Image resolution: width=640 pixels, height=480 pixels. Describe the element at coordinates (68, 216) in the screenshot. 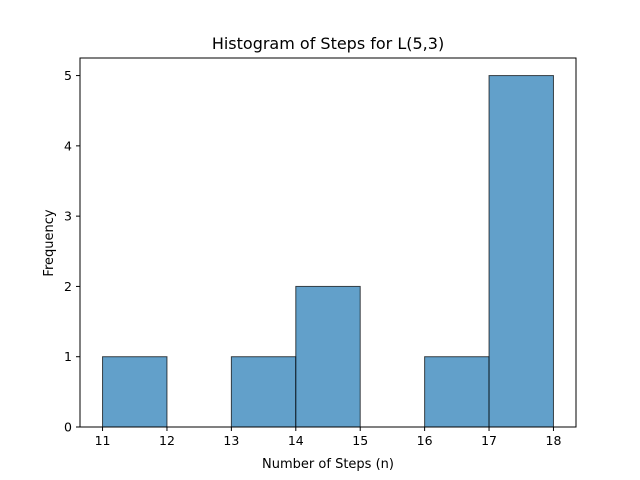

I see `y-tick-label: 3` at that location.